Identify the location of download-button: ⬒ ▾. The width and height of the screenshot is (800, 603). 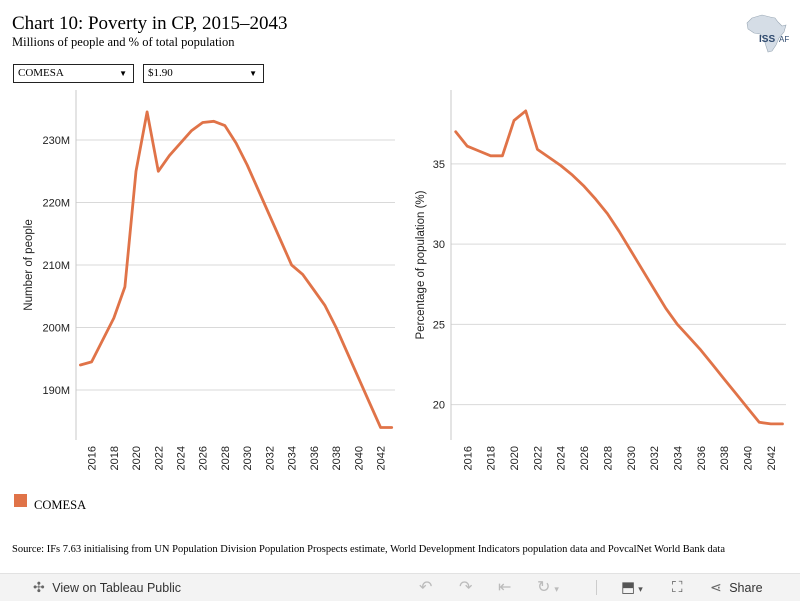
(632, 587).